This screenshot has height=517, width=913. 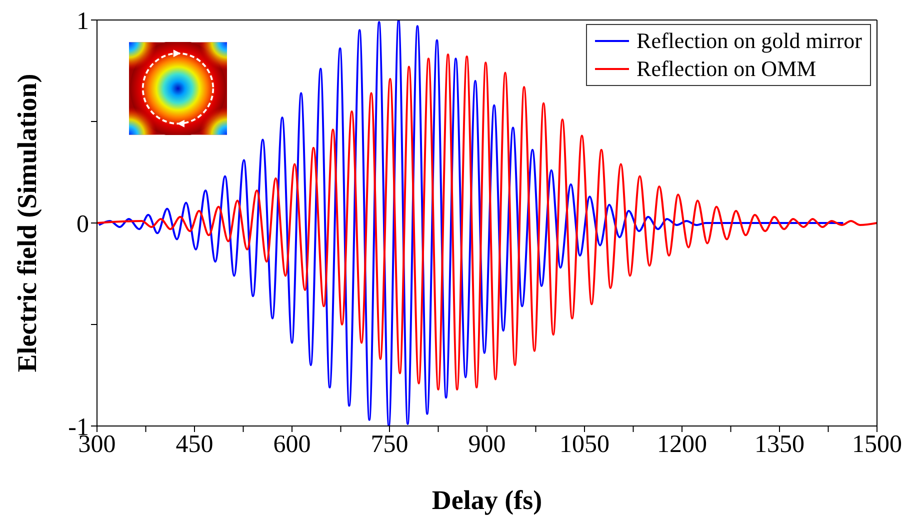 What do you see at coordinates (487, 444) in the screenshot?
I see `x-tick-label: 900` at bounding box center [487, 444].